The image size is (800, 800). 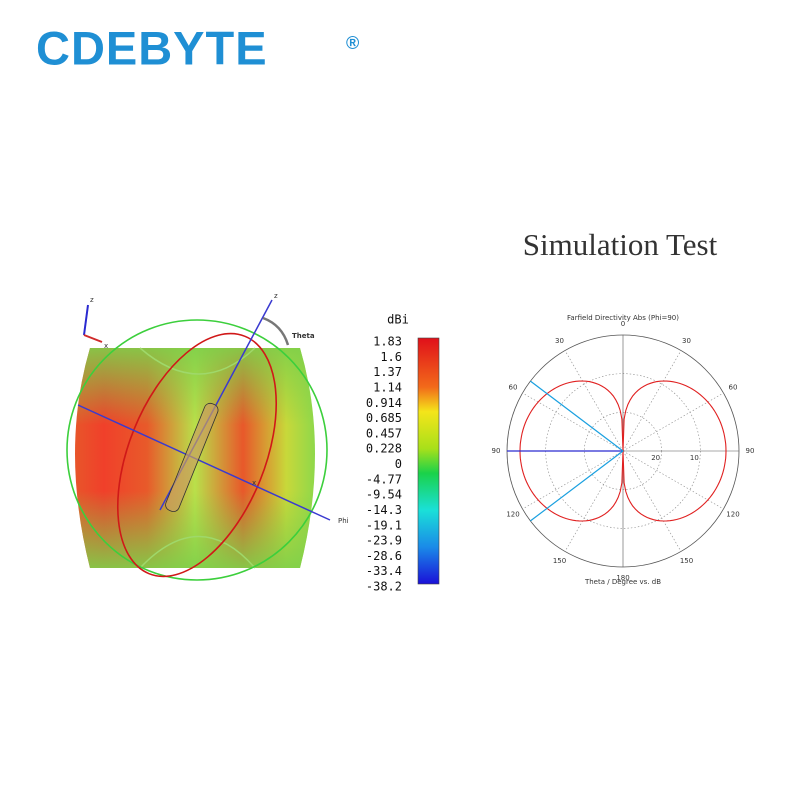 I want to click on axis-label: z, so click(x=276, y=296).